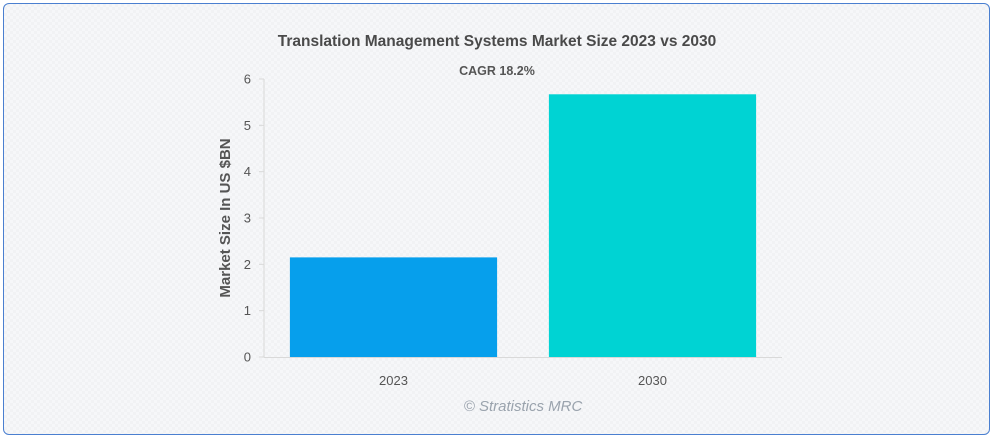 The height and width of the screenshot is (440, 995). What do you see at coordinates (247, 310) in the screenshot?
I see `y-tick-label: 1` at bounding box center [247, 310].